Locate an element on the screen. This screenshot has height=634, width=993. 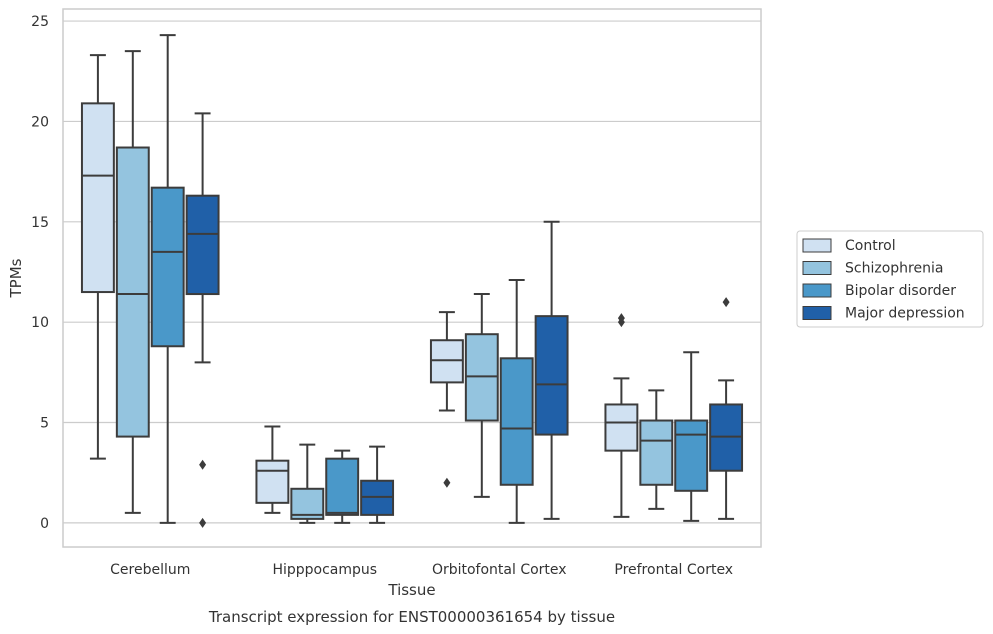
y-tick-label: 0 is located at coordinates (44, 524).